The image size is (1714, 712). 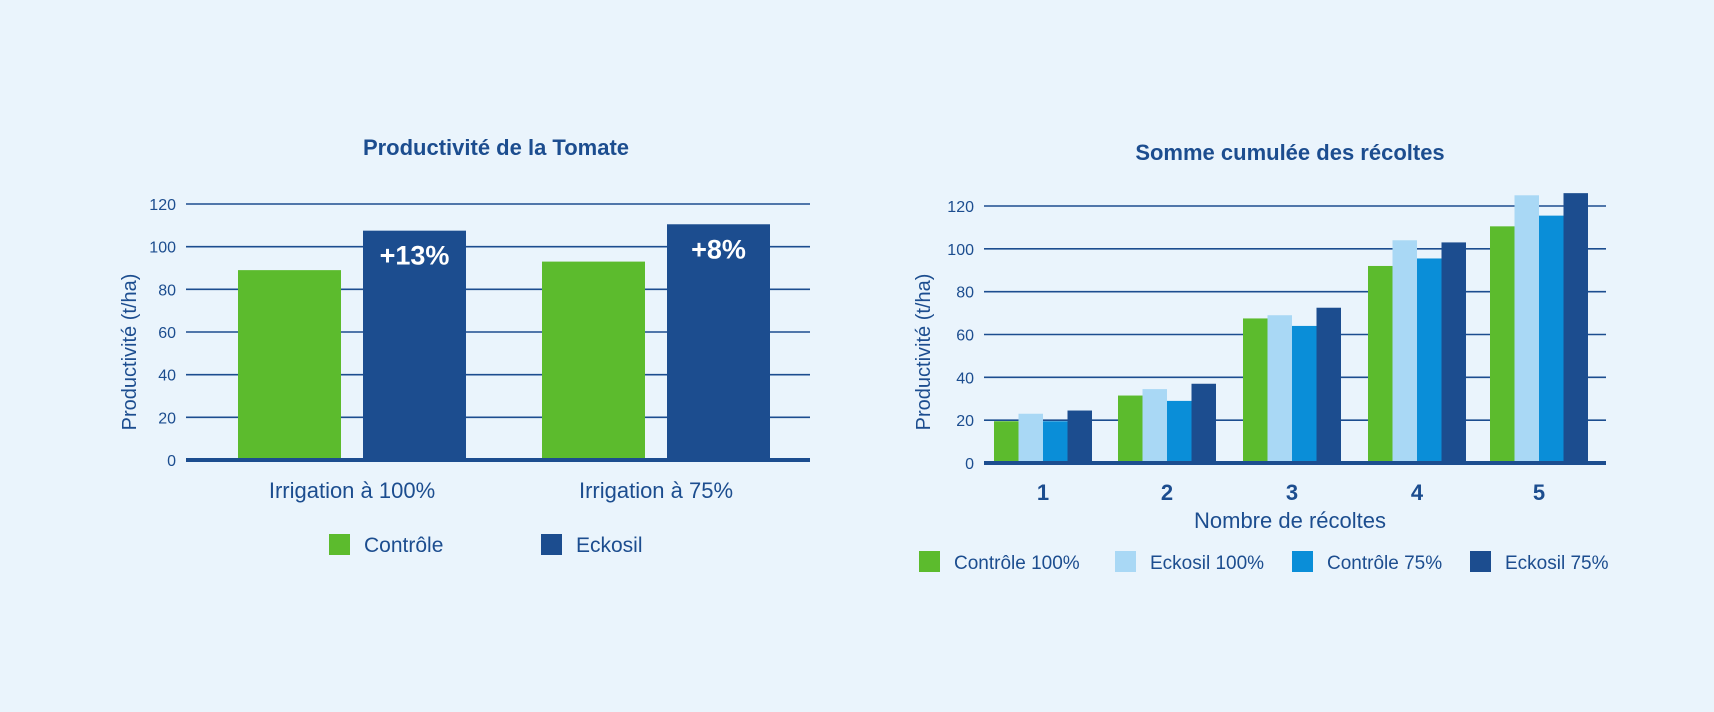 What do you see at coordinates (1384, 563) in the screenshot?
I see `c2-legend-label: Contrôle 75%` at bounding box center [1384, 563].